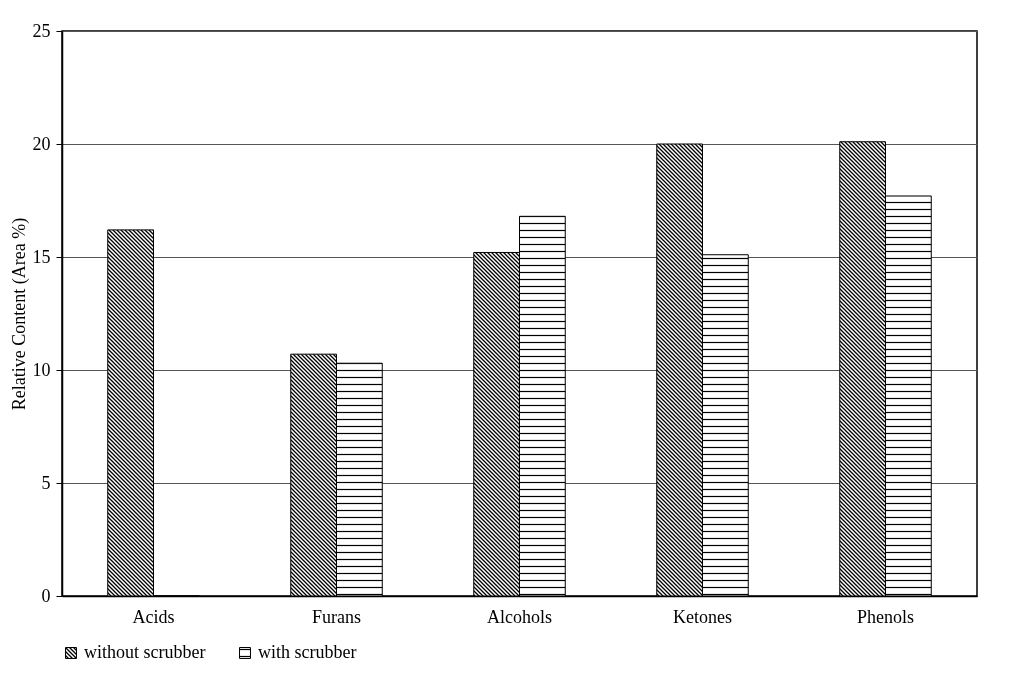  What do you see at coordinates (41, 369) in the screenshot?
I see `y-tick-label: 10` at bounding box center [41, 369].